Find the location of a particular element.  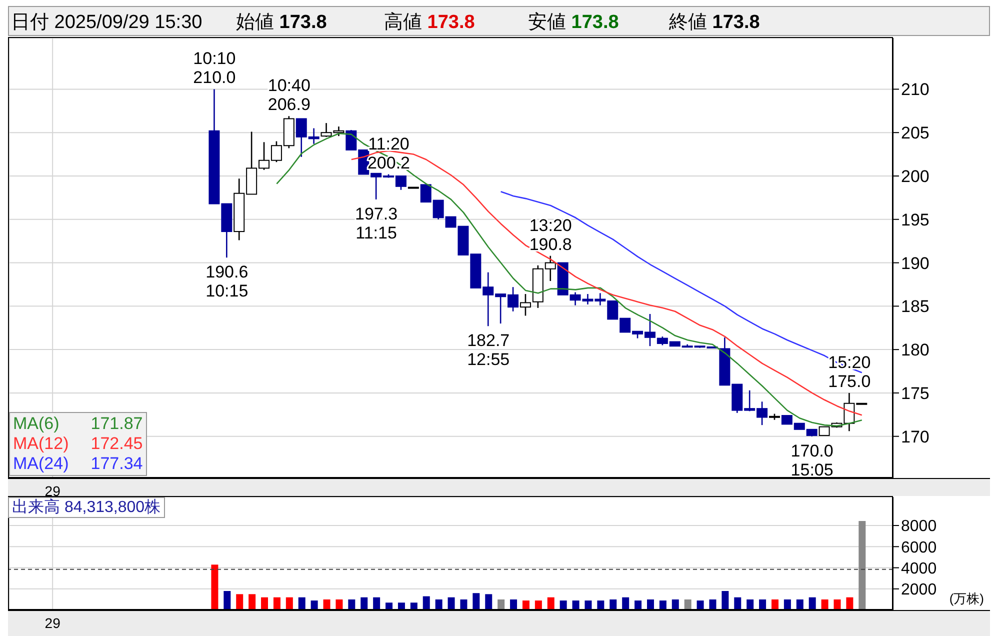

chart-title: 出来高 84,313,800株 is located at coordinates (86, 507).